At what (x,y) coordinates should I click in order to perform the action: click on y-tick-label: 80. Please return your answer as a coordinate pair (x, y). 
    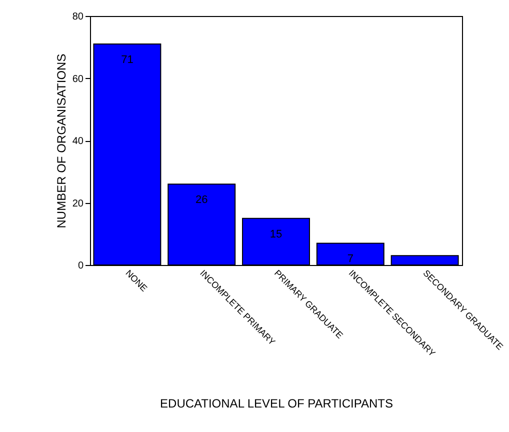
    Looking at the image, I should click on (78, 17).